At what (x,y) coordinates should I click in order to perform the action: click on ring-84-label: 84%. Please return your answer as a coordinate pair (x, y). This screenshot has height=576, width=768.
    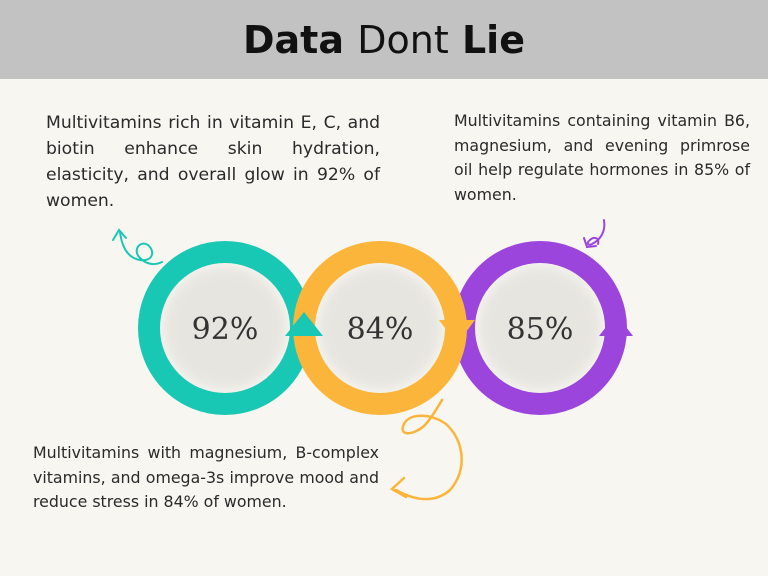
    Looking at the image, I should click on (380, 329).